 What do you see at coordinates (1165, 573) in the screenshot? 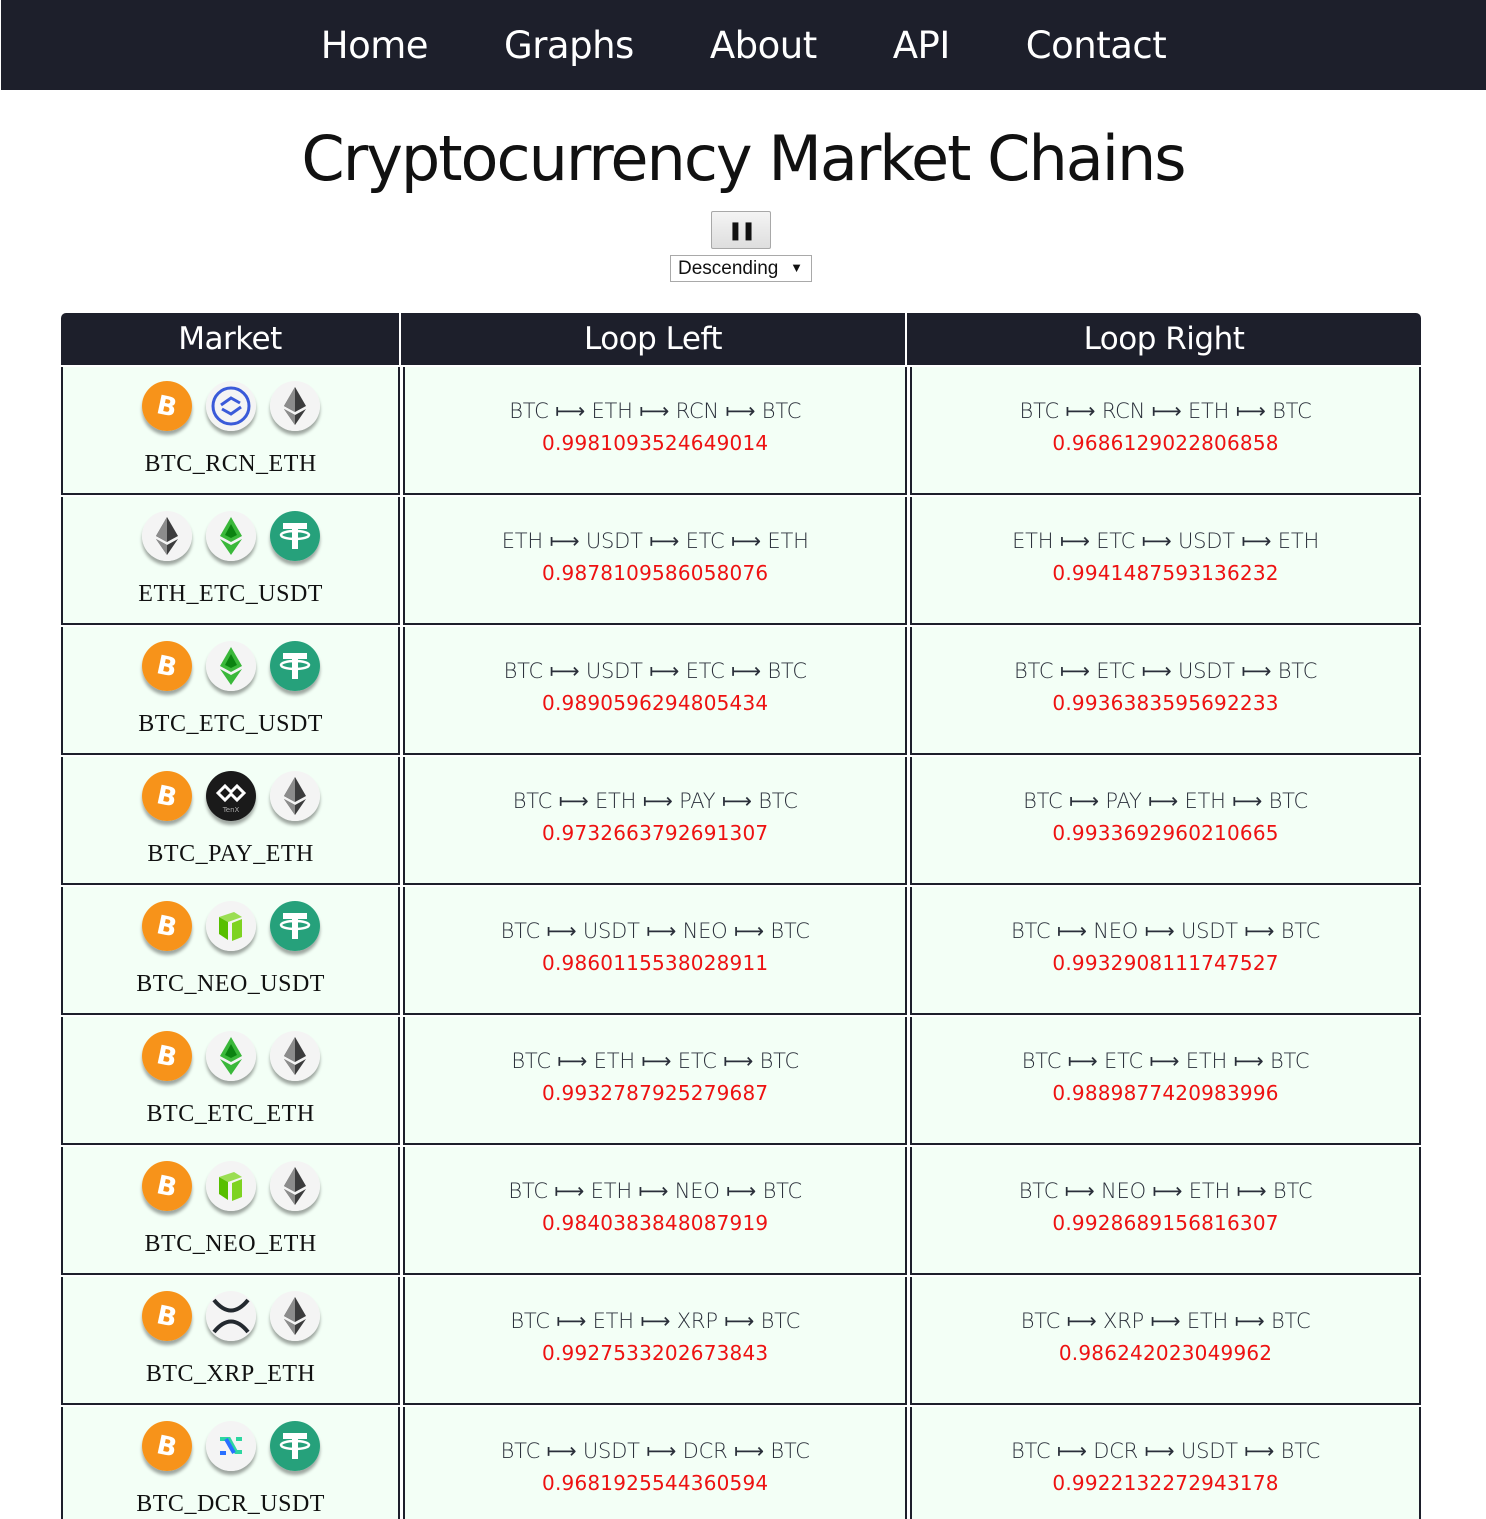
I see `loop-right-value: 0.9941487593136232` at bounding box center [1165, 573].